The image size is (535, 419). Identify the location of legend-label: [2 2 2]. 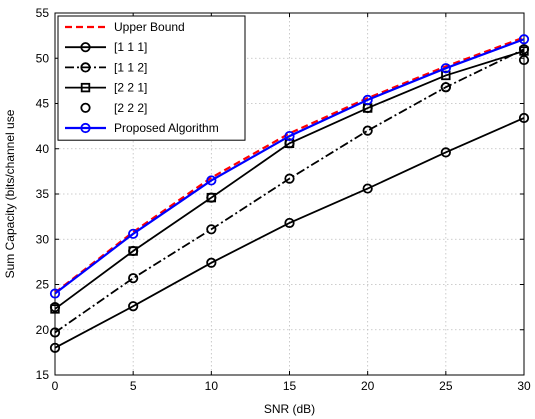
(130, 108).